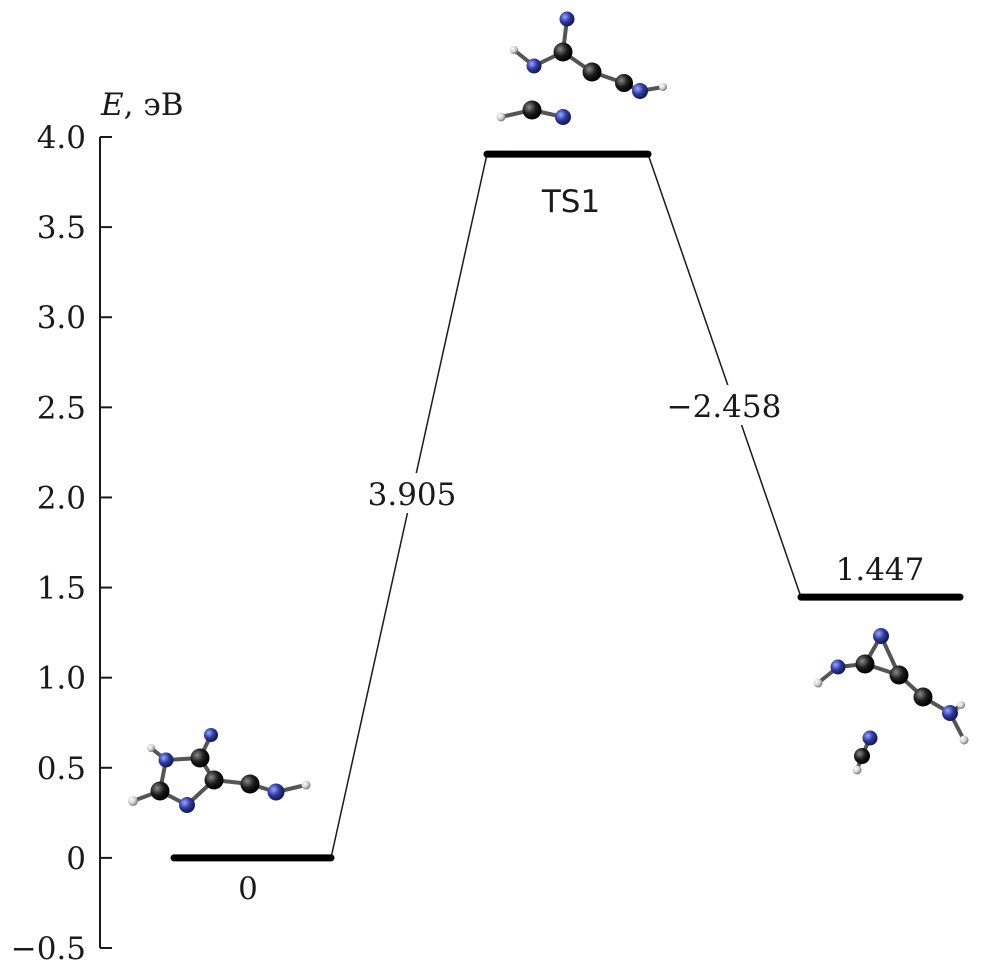  I want to click on level-label-ts1: TS1, so click(570, 202).